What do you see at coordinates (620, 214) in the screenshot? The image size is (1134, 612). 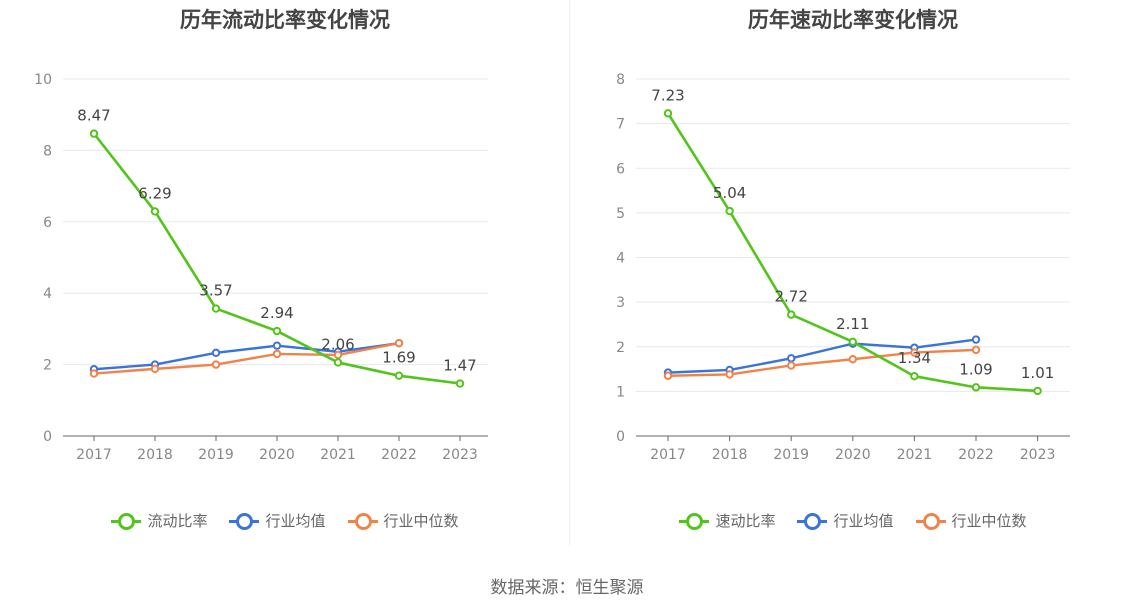 I see `y-tick-label: 5` at bounding box center [620, 214].